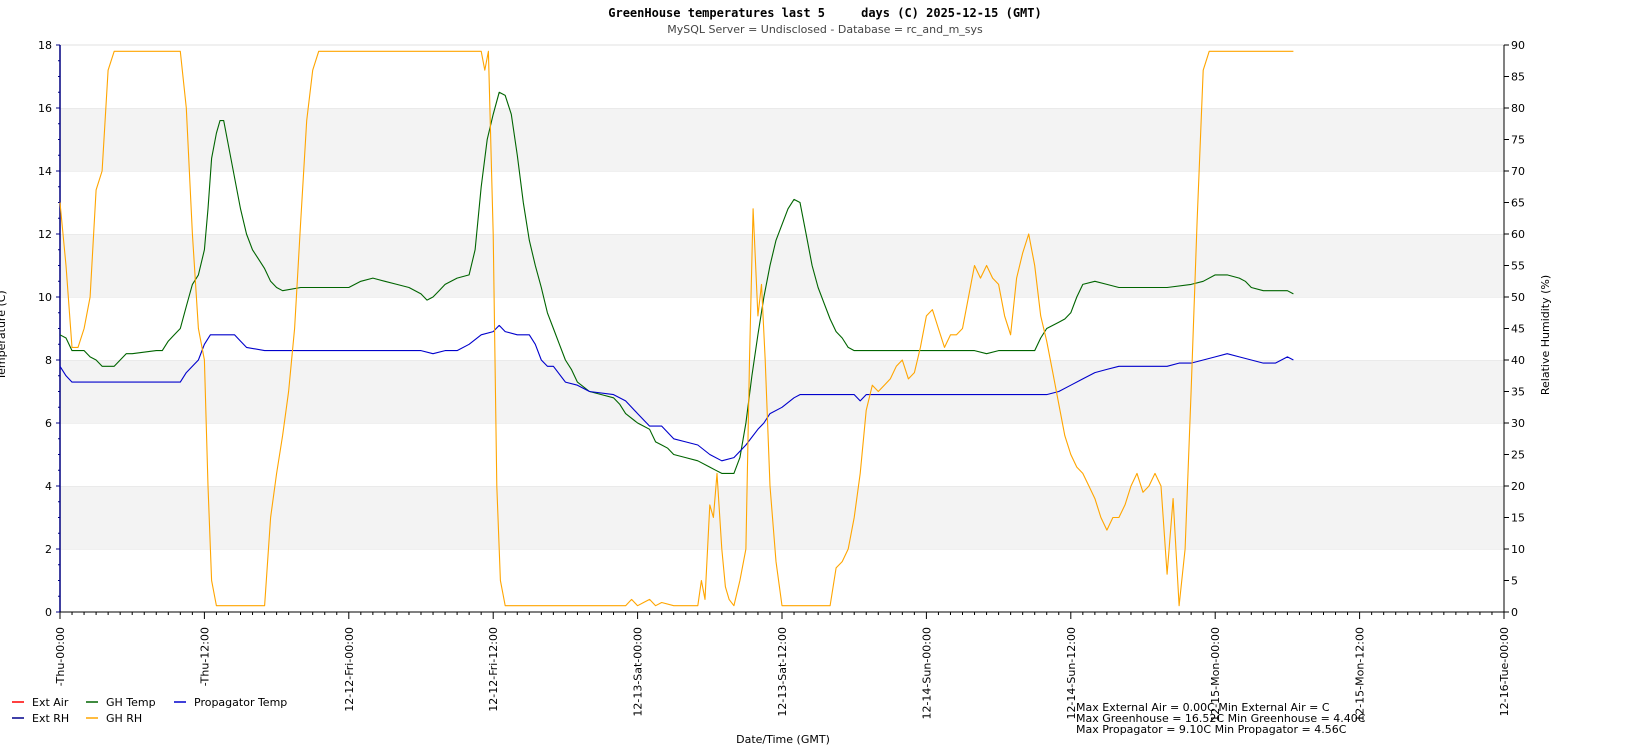 This screenshot has height=750, width=1650. I want to click on y-left-tick-label: 4, so click(48, 486).